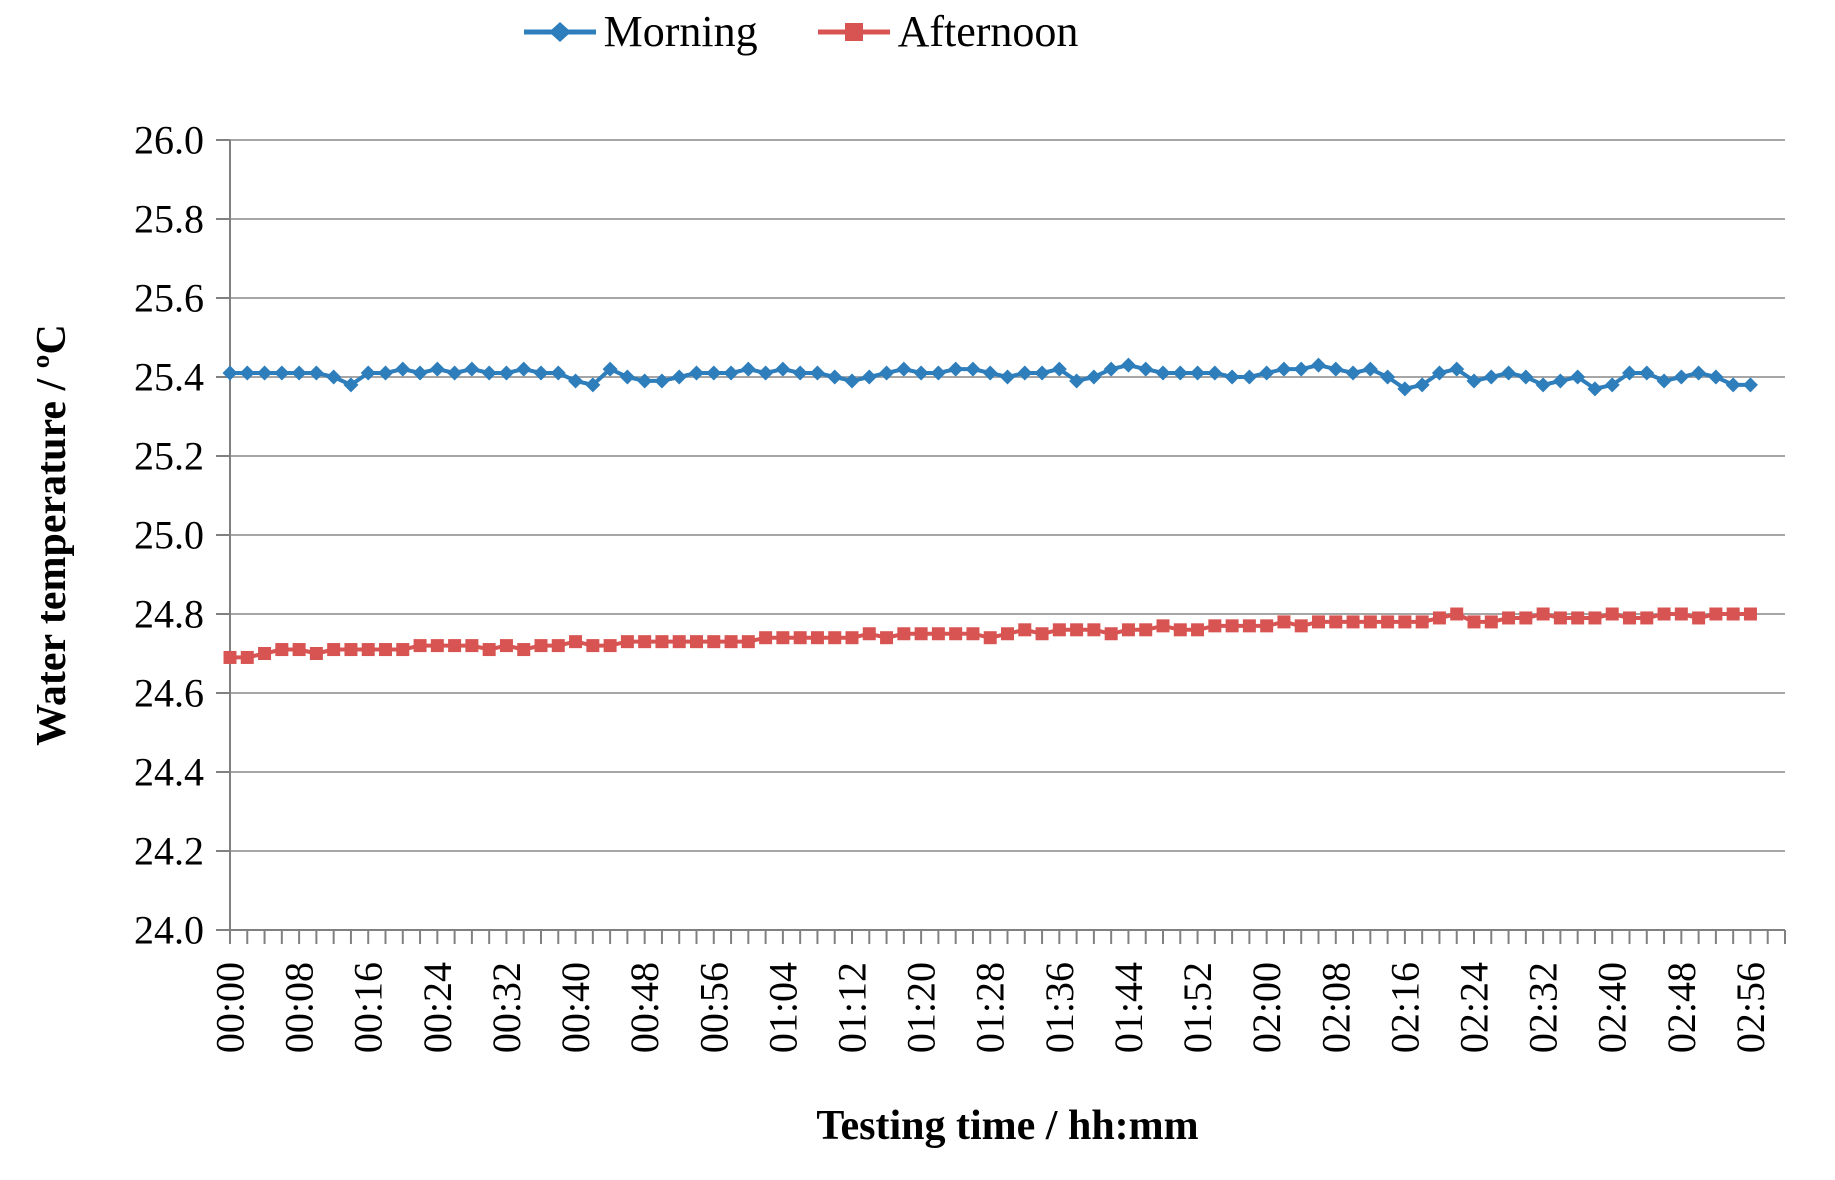 The height and width of the screenshot is (1180, 1835). Describe the element at coordinates (921, 1007) in the screenshot. I see `x-tick-label: 01:20` at that location.